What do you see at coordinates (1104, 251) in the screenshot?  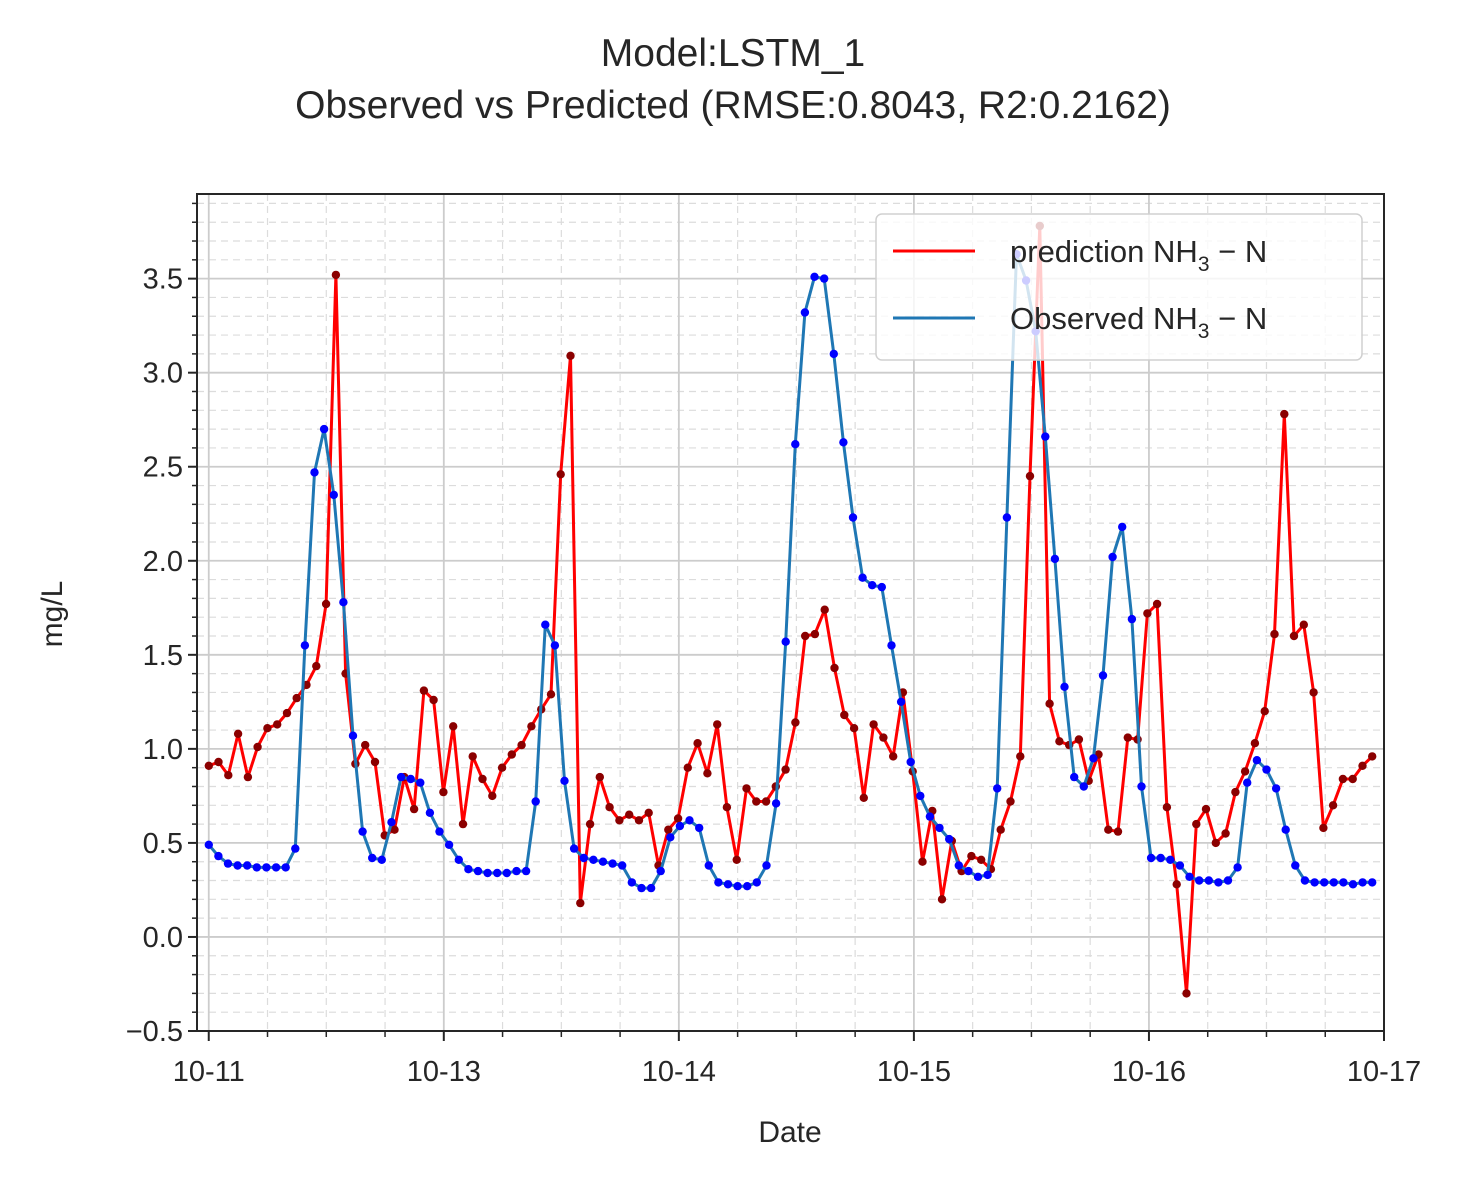 I see `legend-prediction-prefix: prediction NH` at bounding box center [1104, 251].